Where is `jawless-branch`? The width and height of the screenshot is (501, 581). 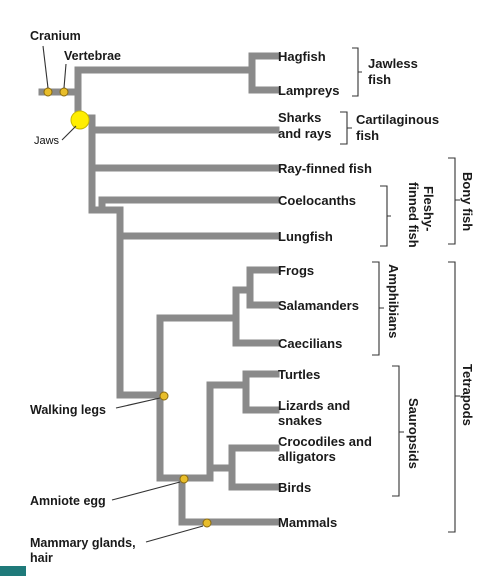
jawless-branch is located at coordinates (165, 81).